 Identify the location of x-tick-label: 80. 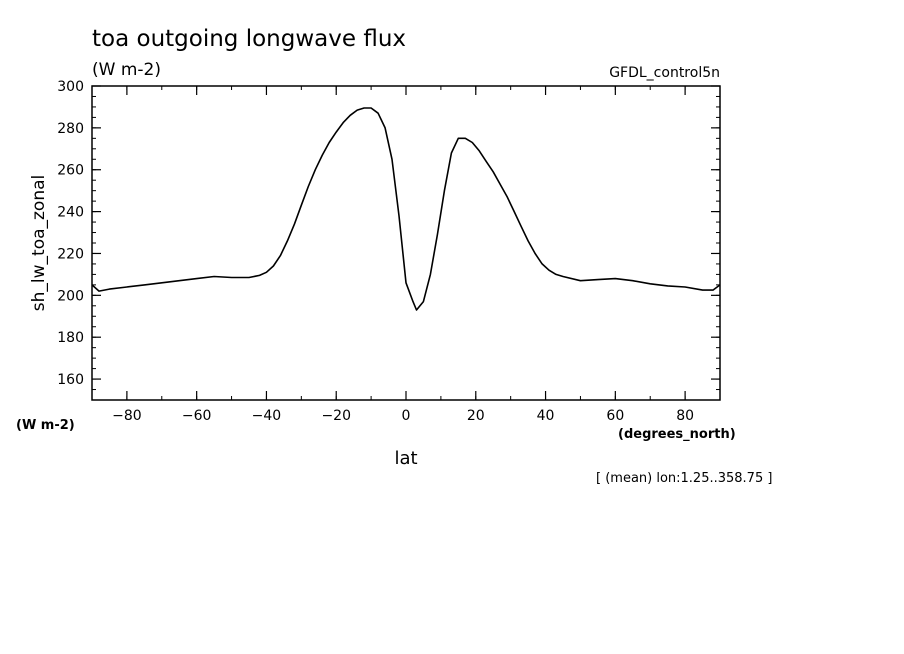
(685, 416).